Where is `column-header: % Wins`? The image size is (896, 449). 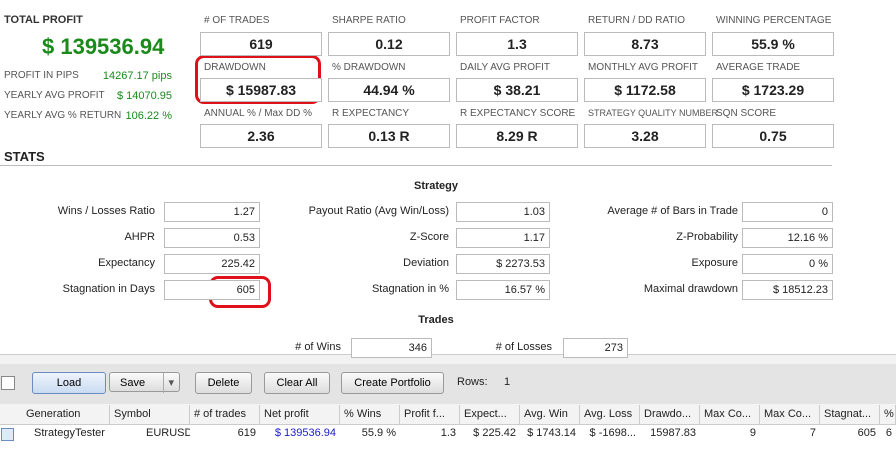
column-header: % Wins is located at coordinates (370, 414).